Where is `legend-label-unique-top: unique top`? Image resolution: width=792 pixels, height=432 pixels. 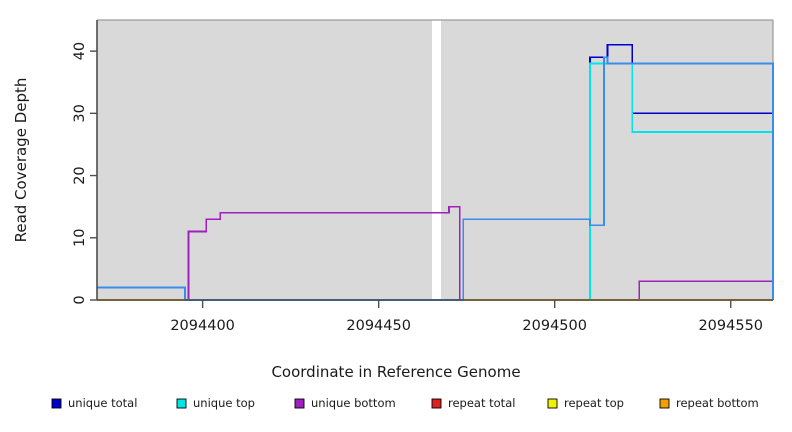
legend-label-unique-top: unique top is located at coordinates (224, 403).